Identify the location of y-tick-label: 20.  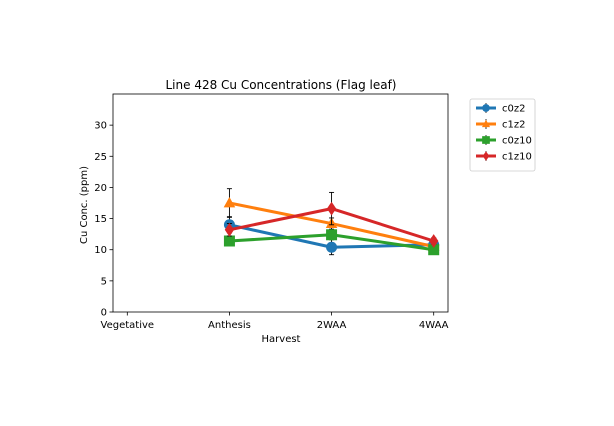
(100, 188).